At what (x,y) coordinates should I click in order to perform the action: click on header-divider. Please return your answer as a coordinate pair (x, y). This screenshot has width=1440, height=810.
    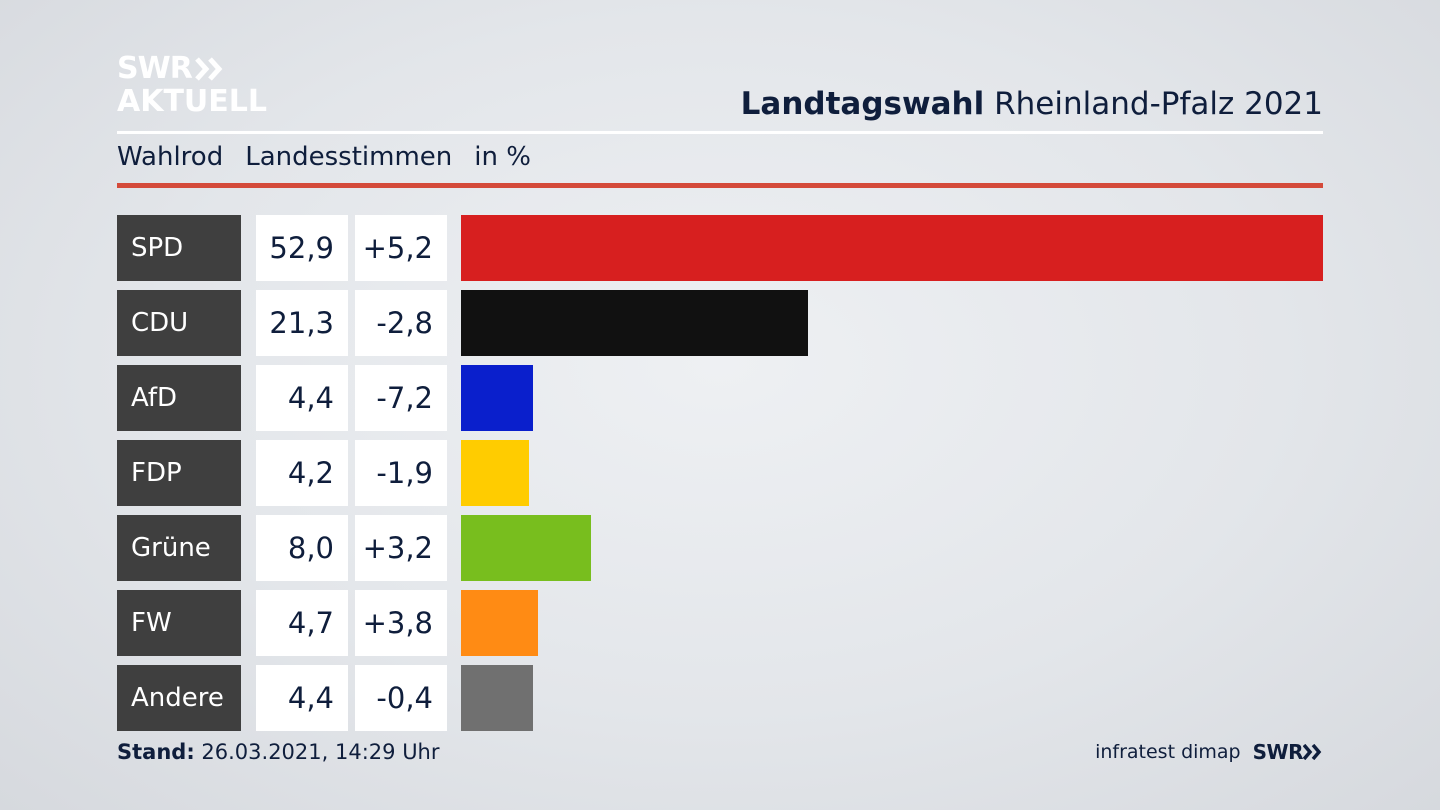
    Looking at the image, I should click on (720, 132).